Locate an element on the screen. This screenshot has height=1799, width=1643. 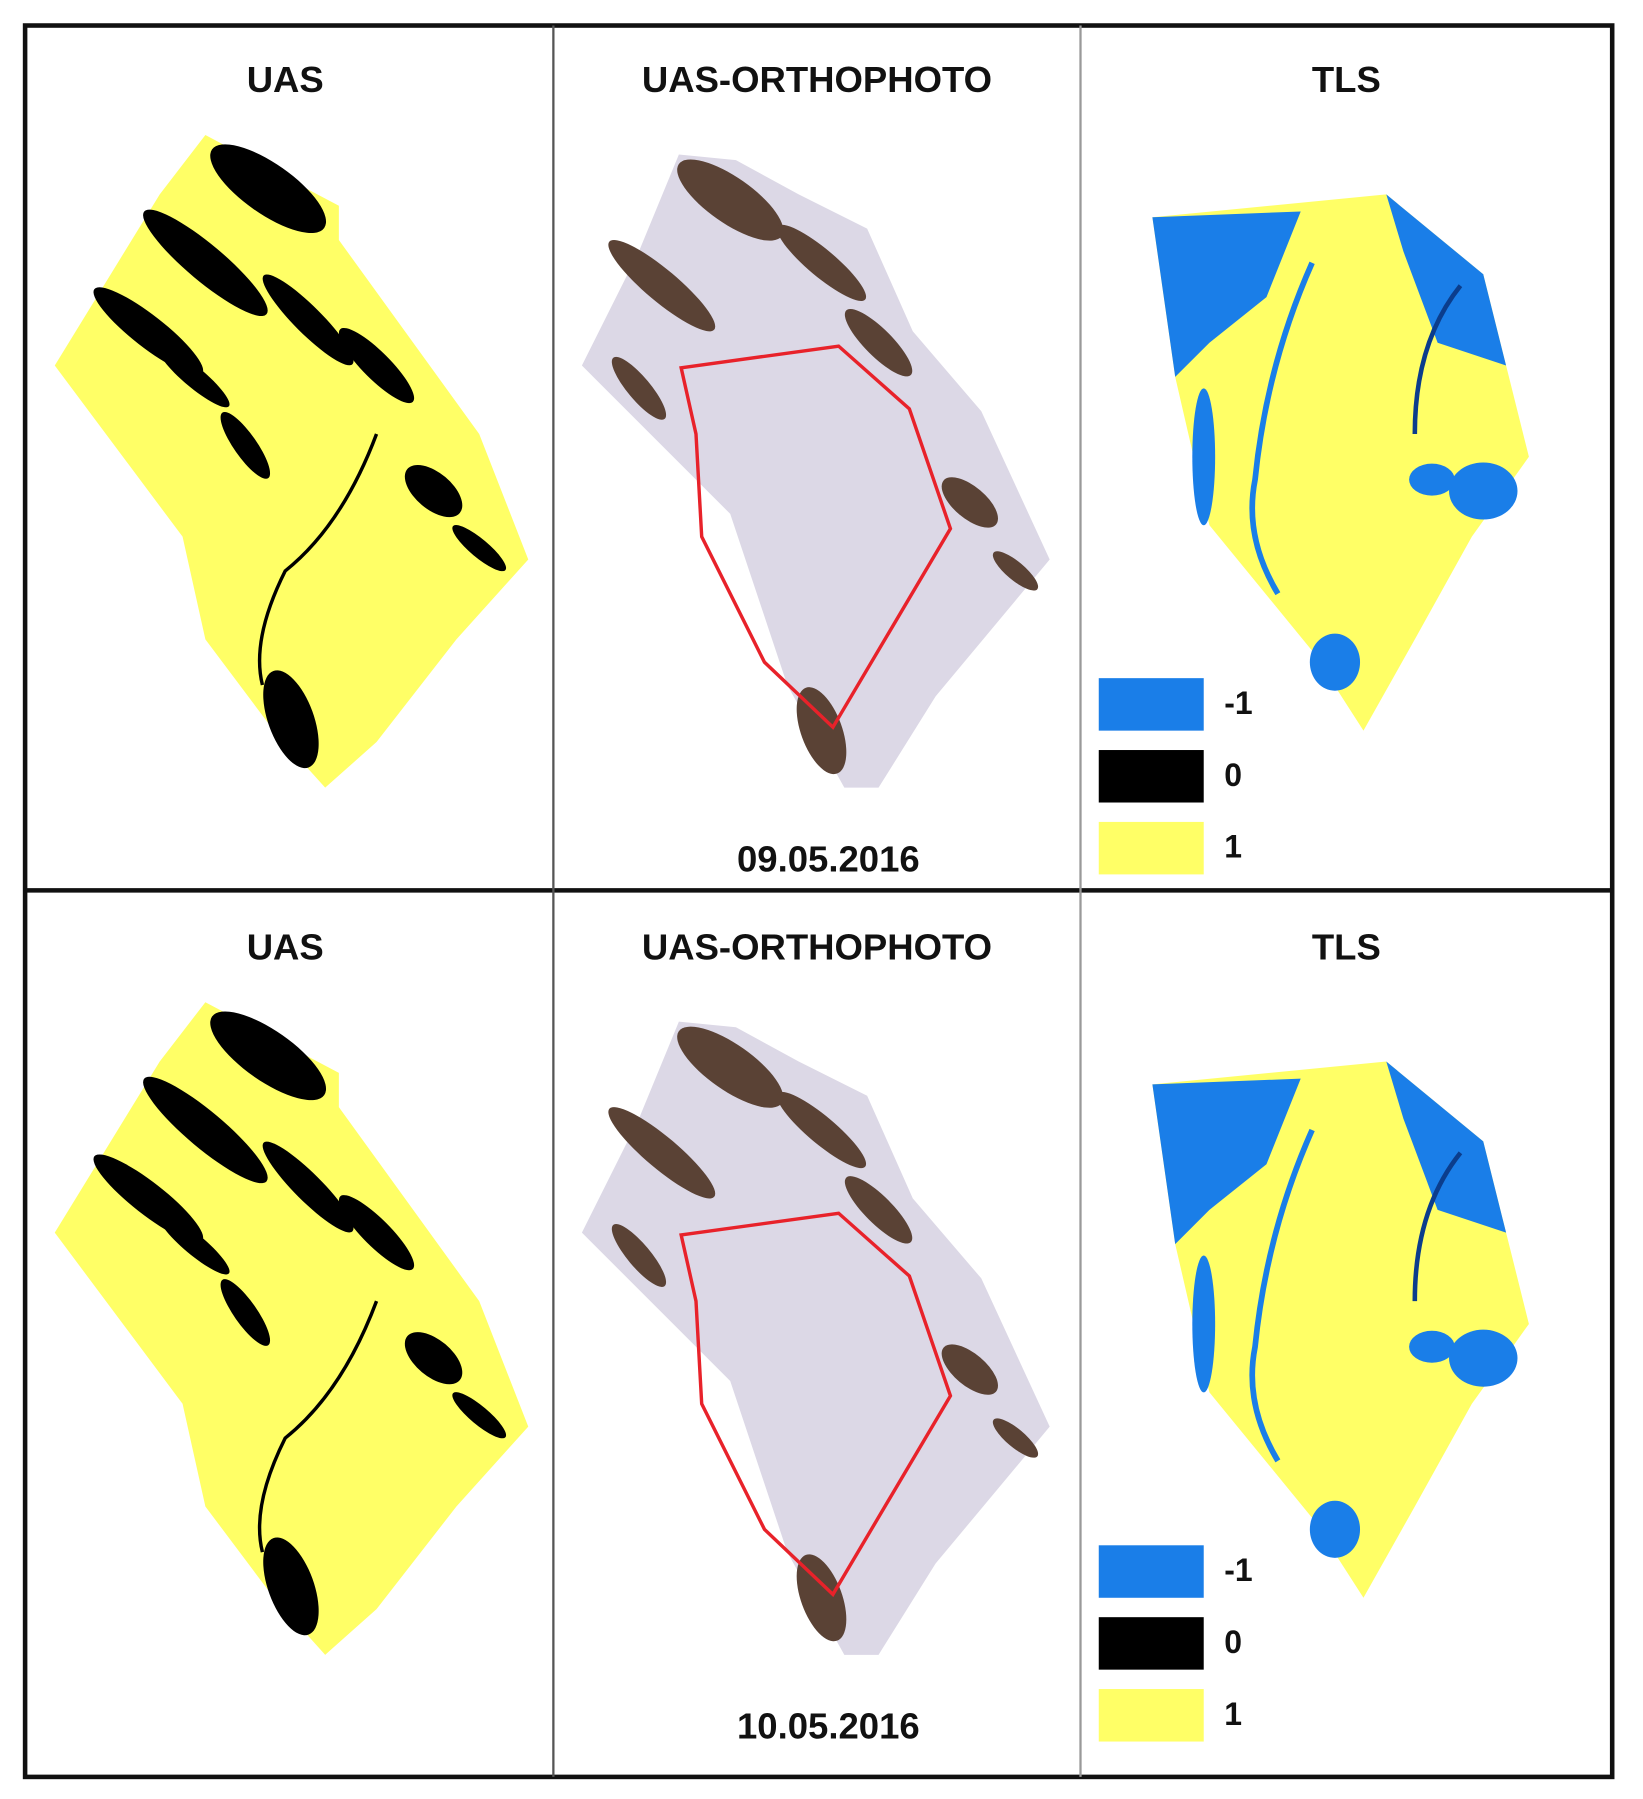
date-label: 09.05.2016 is located at coordinates (828, 858).